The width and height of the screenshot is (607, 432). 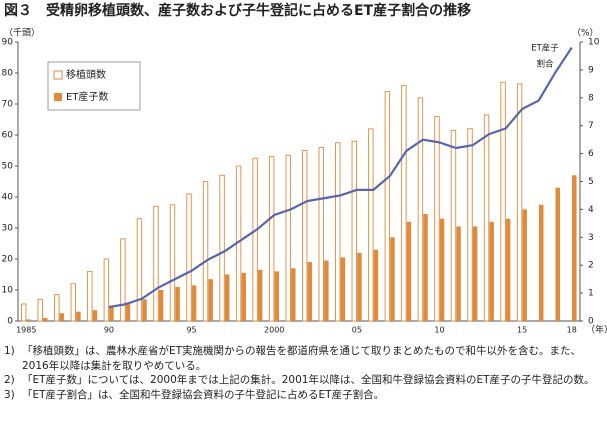 I want to click on y2-tick-label: 8, so click(x=591, y=98).